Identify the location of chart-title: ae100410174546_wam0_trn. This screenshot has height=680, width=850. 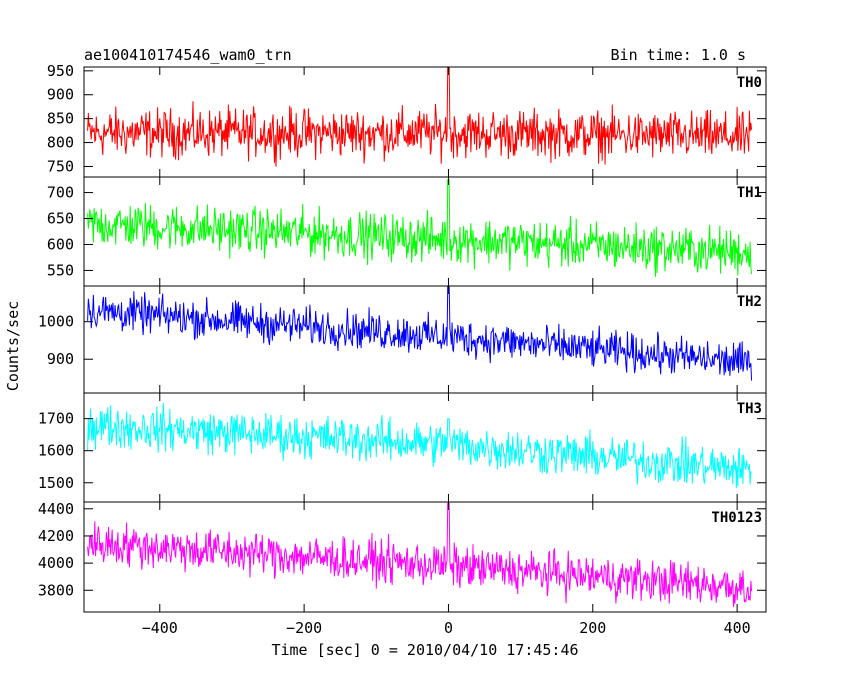
(188, 55).